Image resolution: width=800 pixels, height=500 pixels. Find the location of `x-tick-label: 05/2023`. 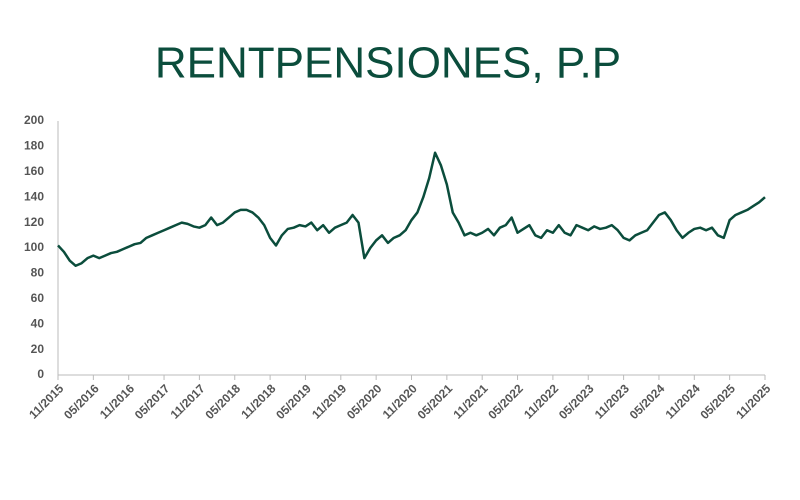

x-tick-label: 05/2023 is located at coordinates (576, 401).